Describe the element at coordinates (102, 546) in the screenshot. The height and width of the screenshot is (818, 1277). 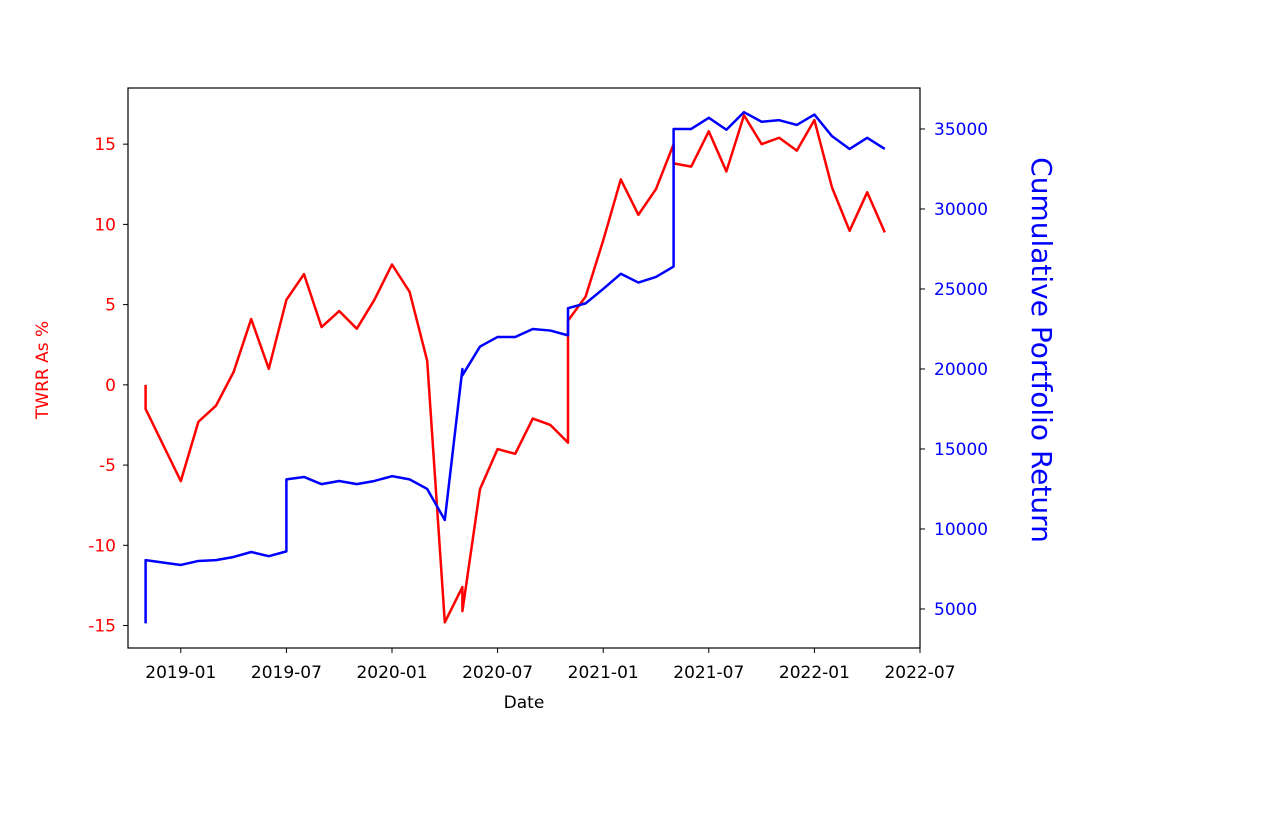
I see `y-tick-label: -10` at that location.